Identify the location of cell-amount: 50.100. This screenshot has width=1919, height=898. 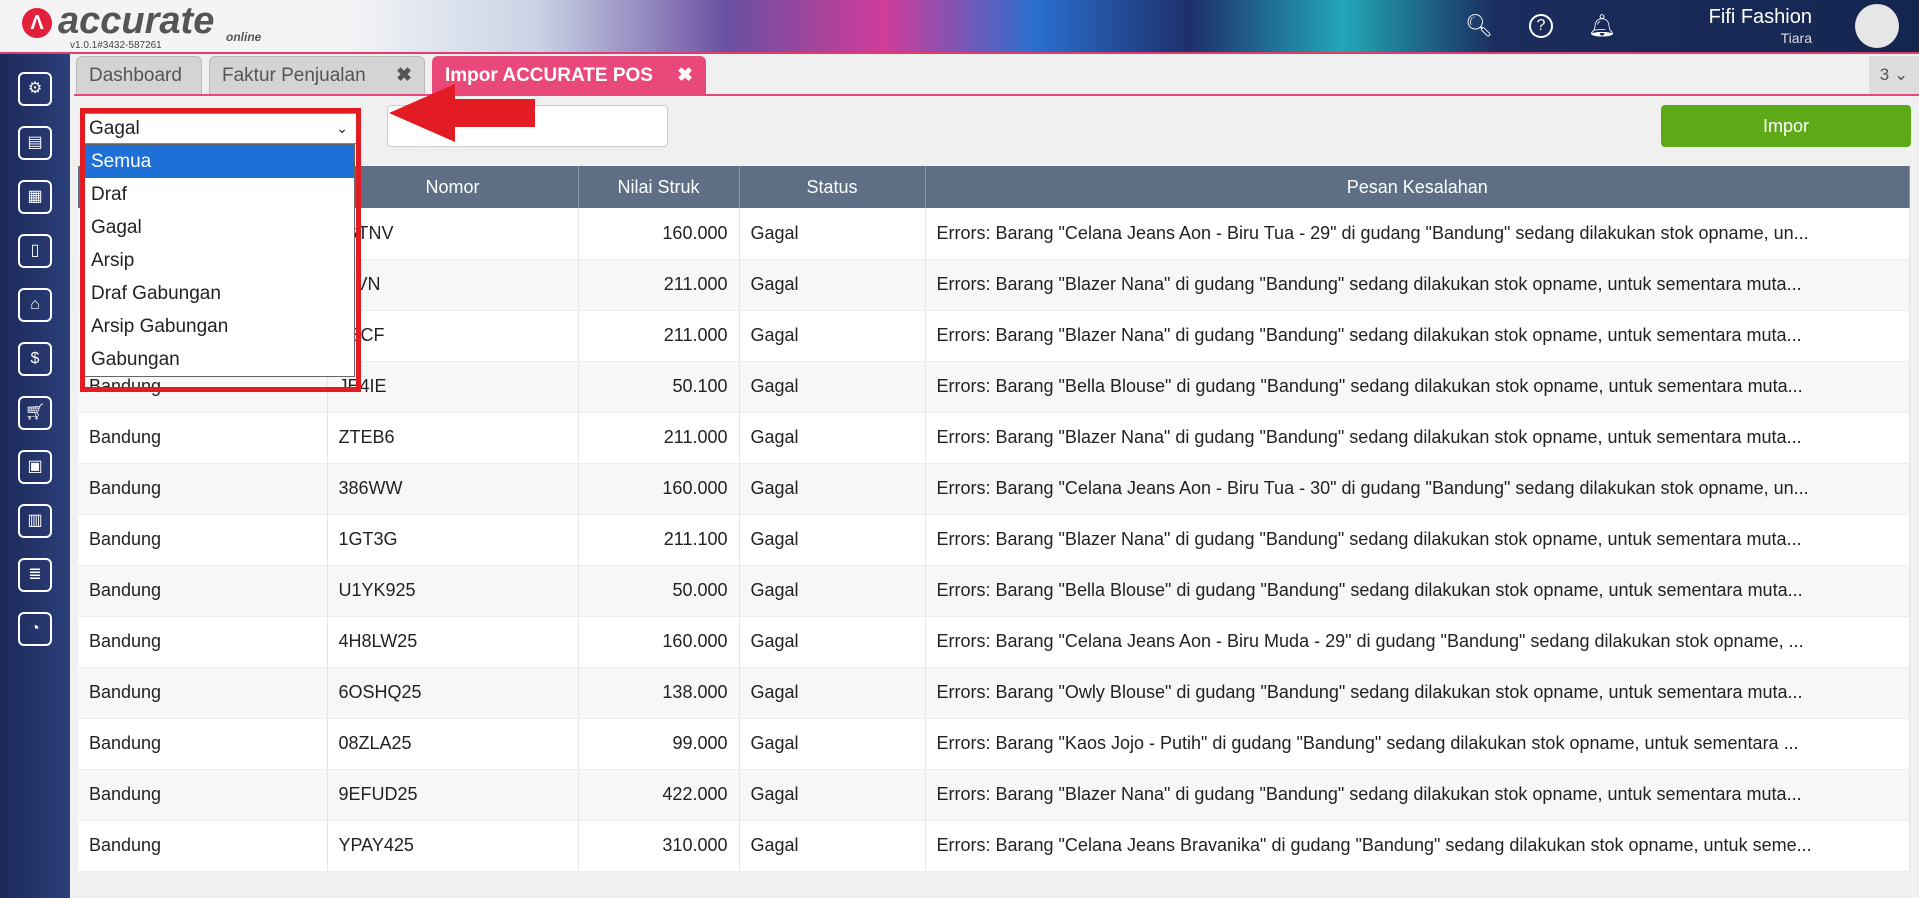
(659, 387).